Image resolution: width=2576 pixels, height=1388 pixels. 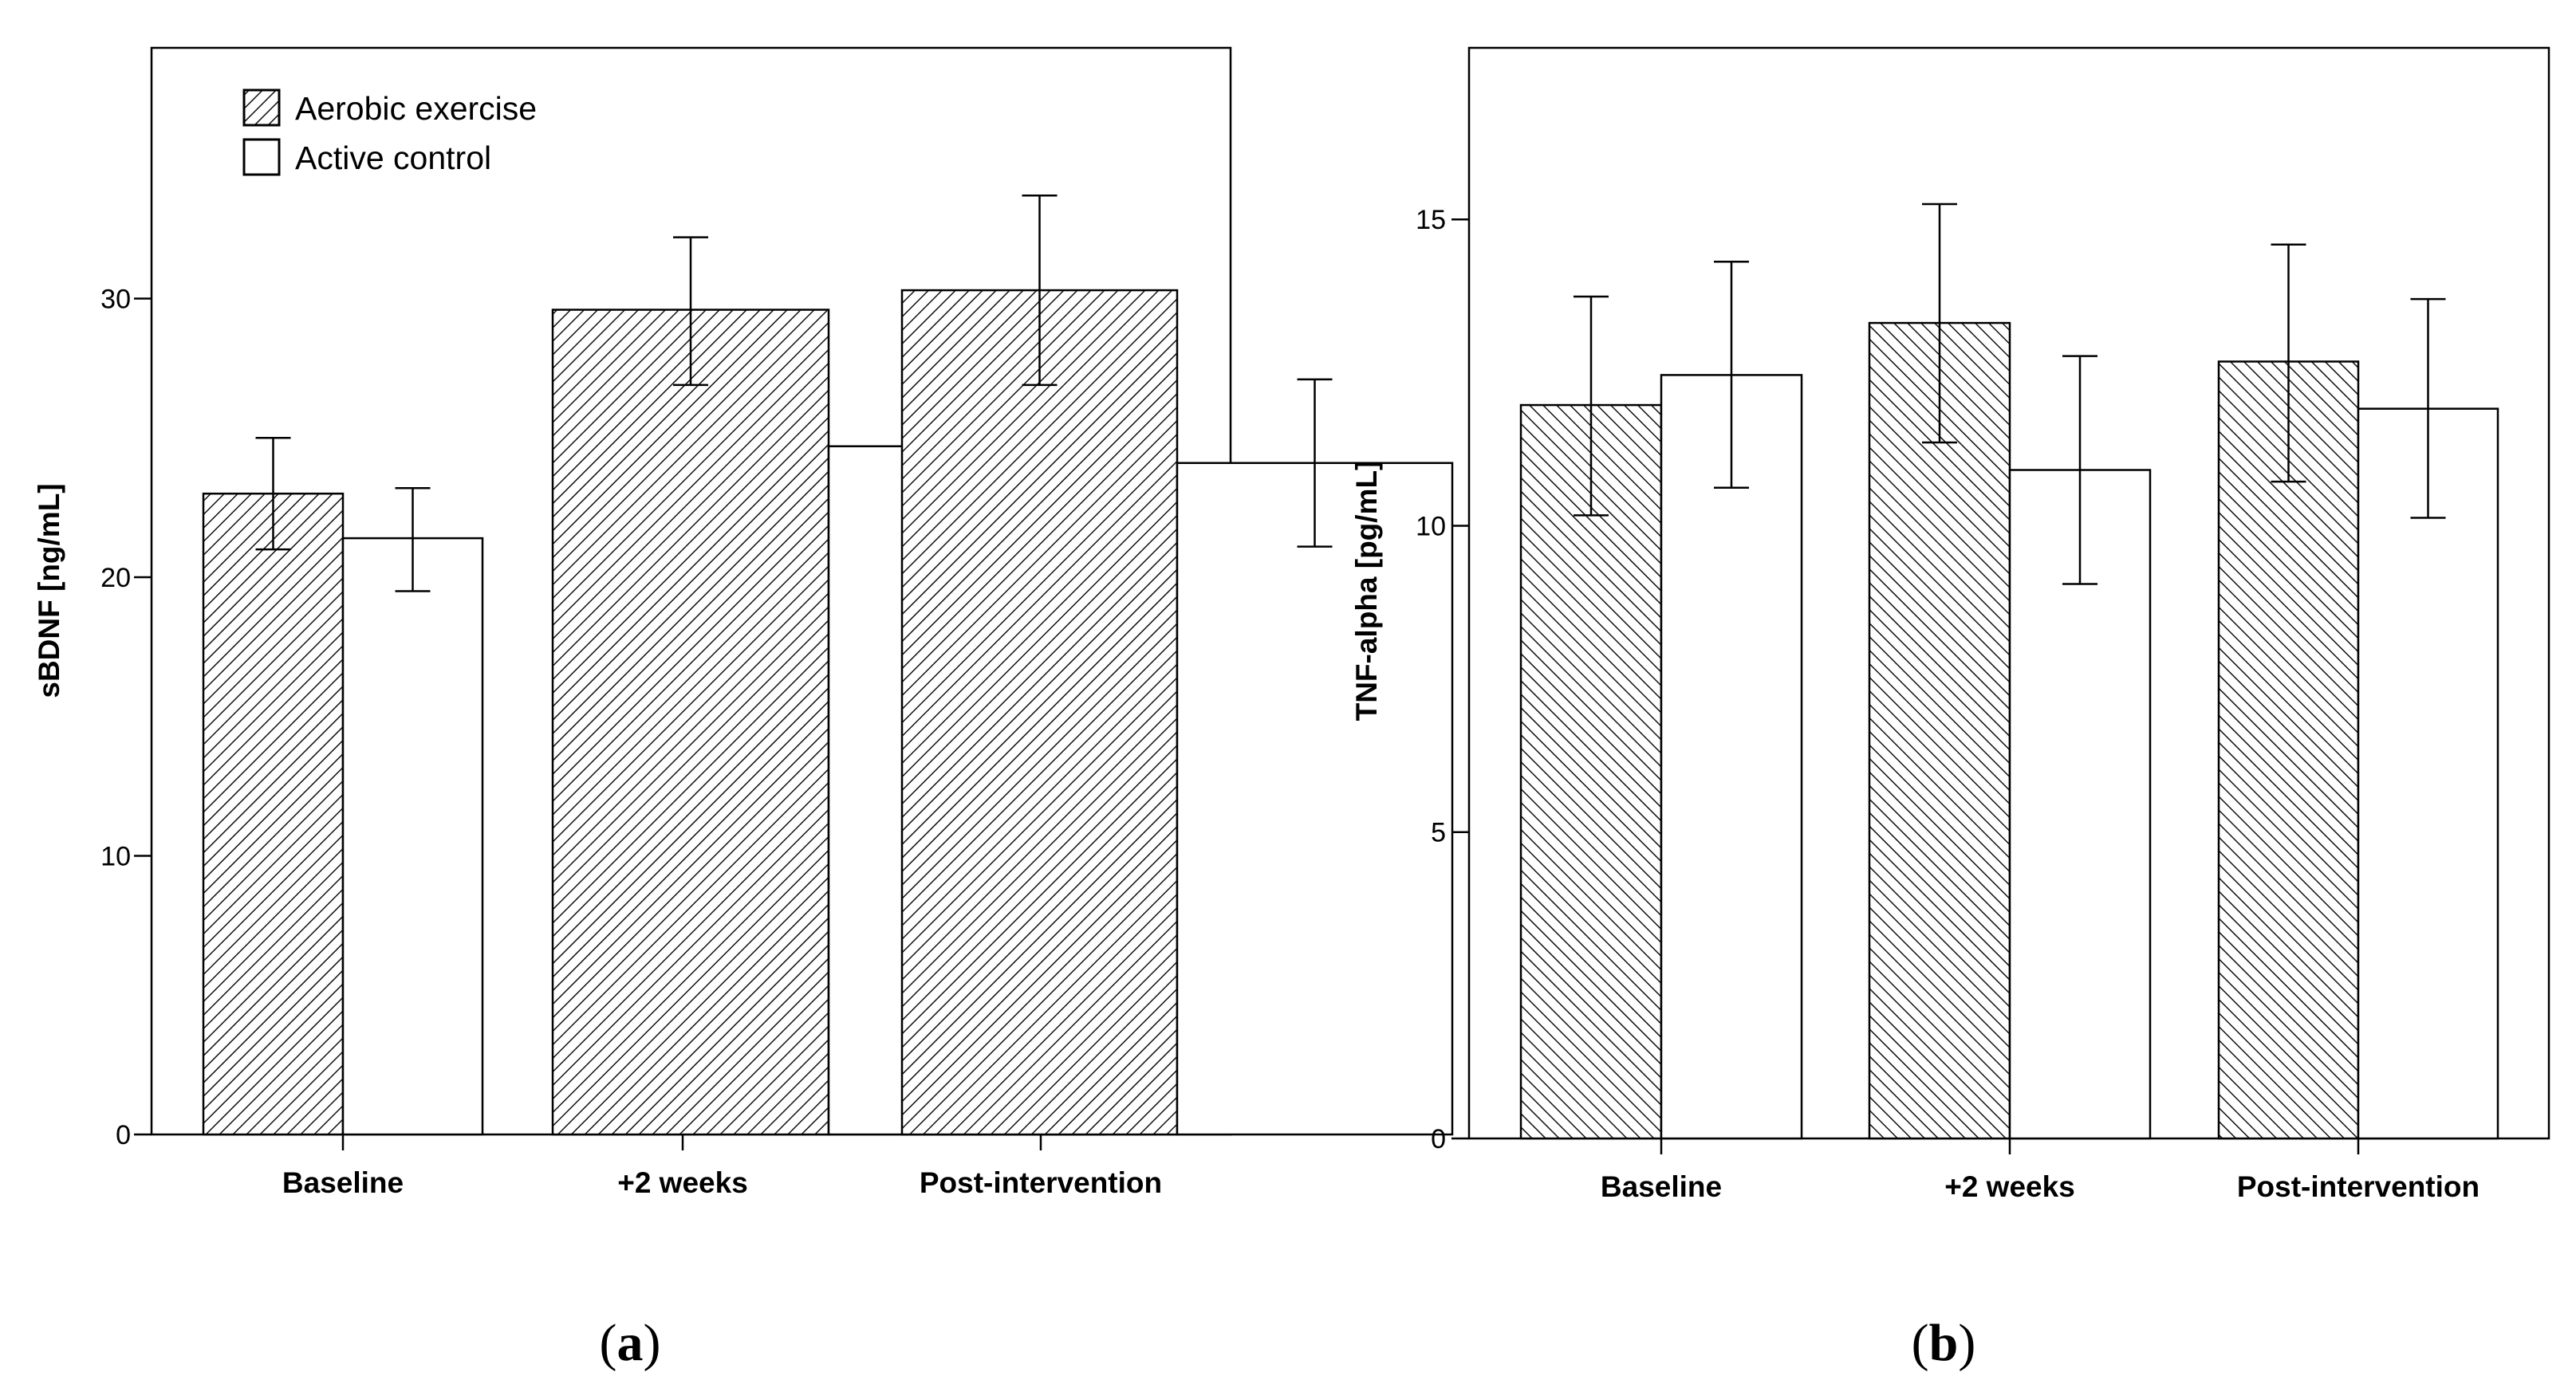 I want to click on y-tick-label: 30, so click(x=115, y=300).